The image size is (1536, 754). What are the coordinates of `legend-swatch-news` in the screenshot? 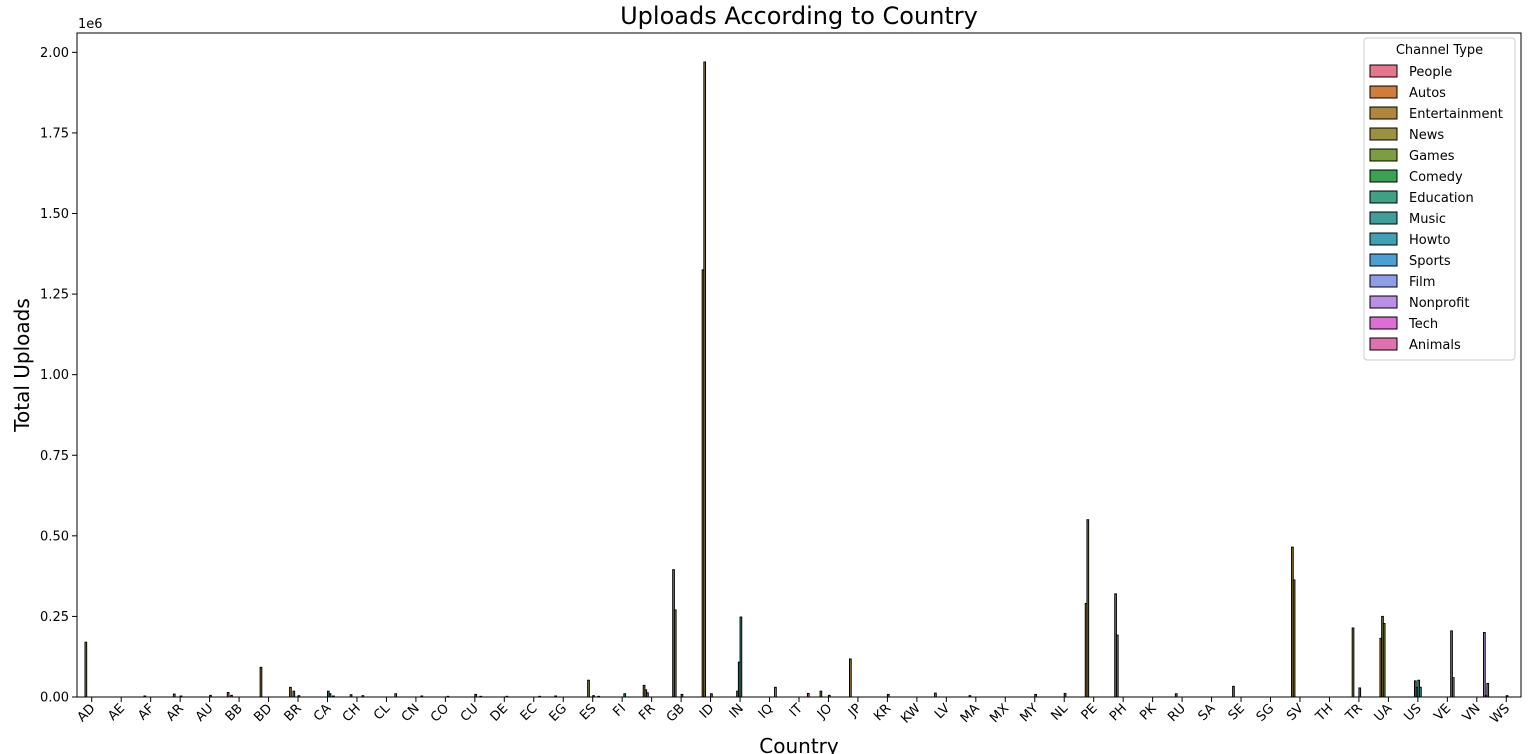 It's located at (1383, 134).